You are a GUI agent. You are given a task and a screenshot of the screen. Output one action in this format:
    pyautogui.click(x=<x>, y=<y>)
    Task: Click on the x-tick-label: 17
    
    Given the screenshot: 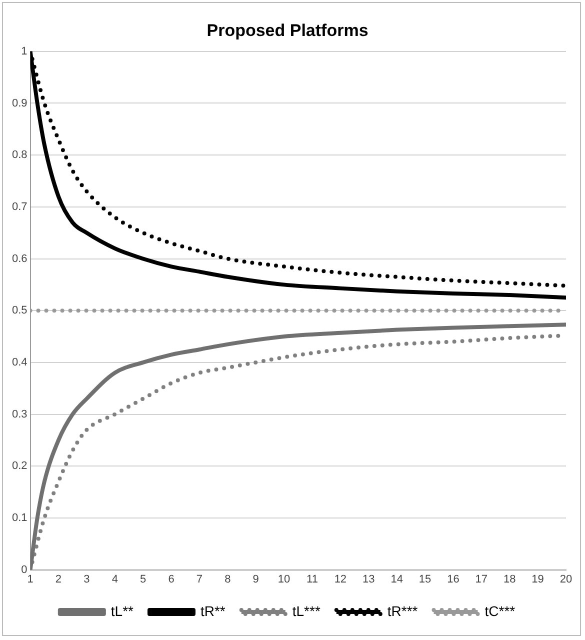 What is the action you would take?
    pyautogui.click(x=481, y=579)
    